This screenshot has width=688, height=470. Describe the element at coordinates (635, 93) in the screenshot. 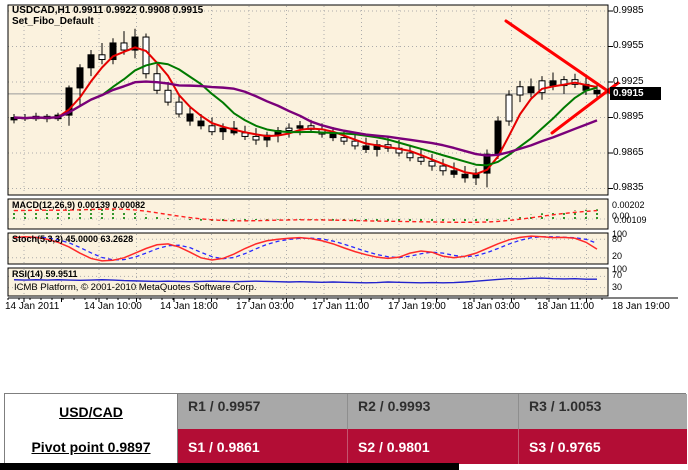

I see `current-price-tag: 0.9915` at that location.